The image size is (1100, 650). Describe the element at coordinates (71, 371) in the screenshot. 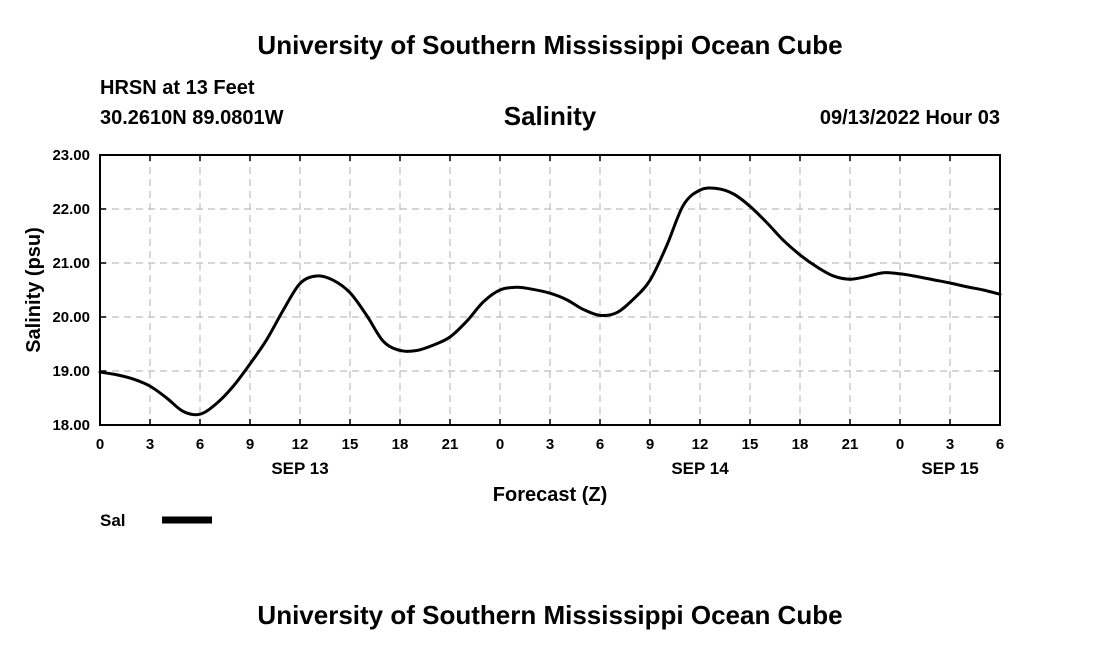

I see `y-tick-label: 19.00` at that location.